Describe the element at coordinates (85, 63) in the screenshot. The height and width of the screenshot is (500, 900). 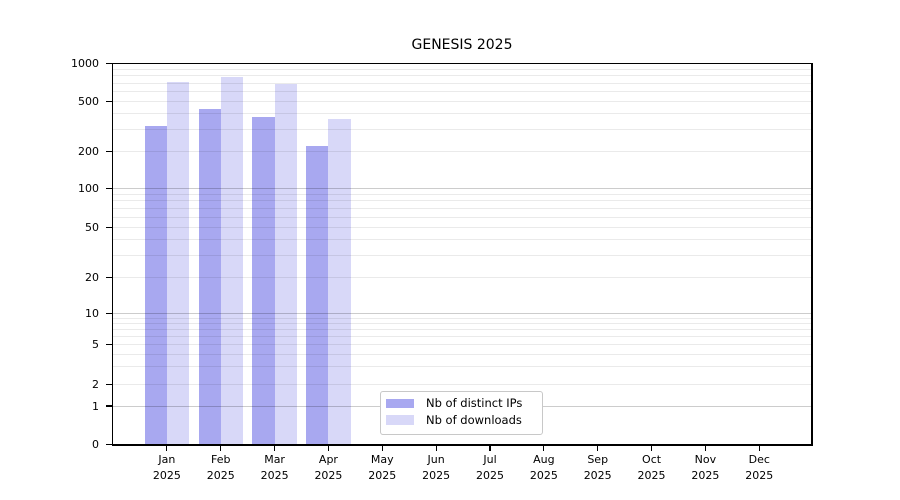
I see `y-tick-label: 1000` at that location.